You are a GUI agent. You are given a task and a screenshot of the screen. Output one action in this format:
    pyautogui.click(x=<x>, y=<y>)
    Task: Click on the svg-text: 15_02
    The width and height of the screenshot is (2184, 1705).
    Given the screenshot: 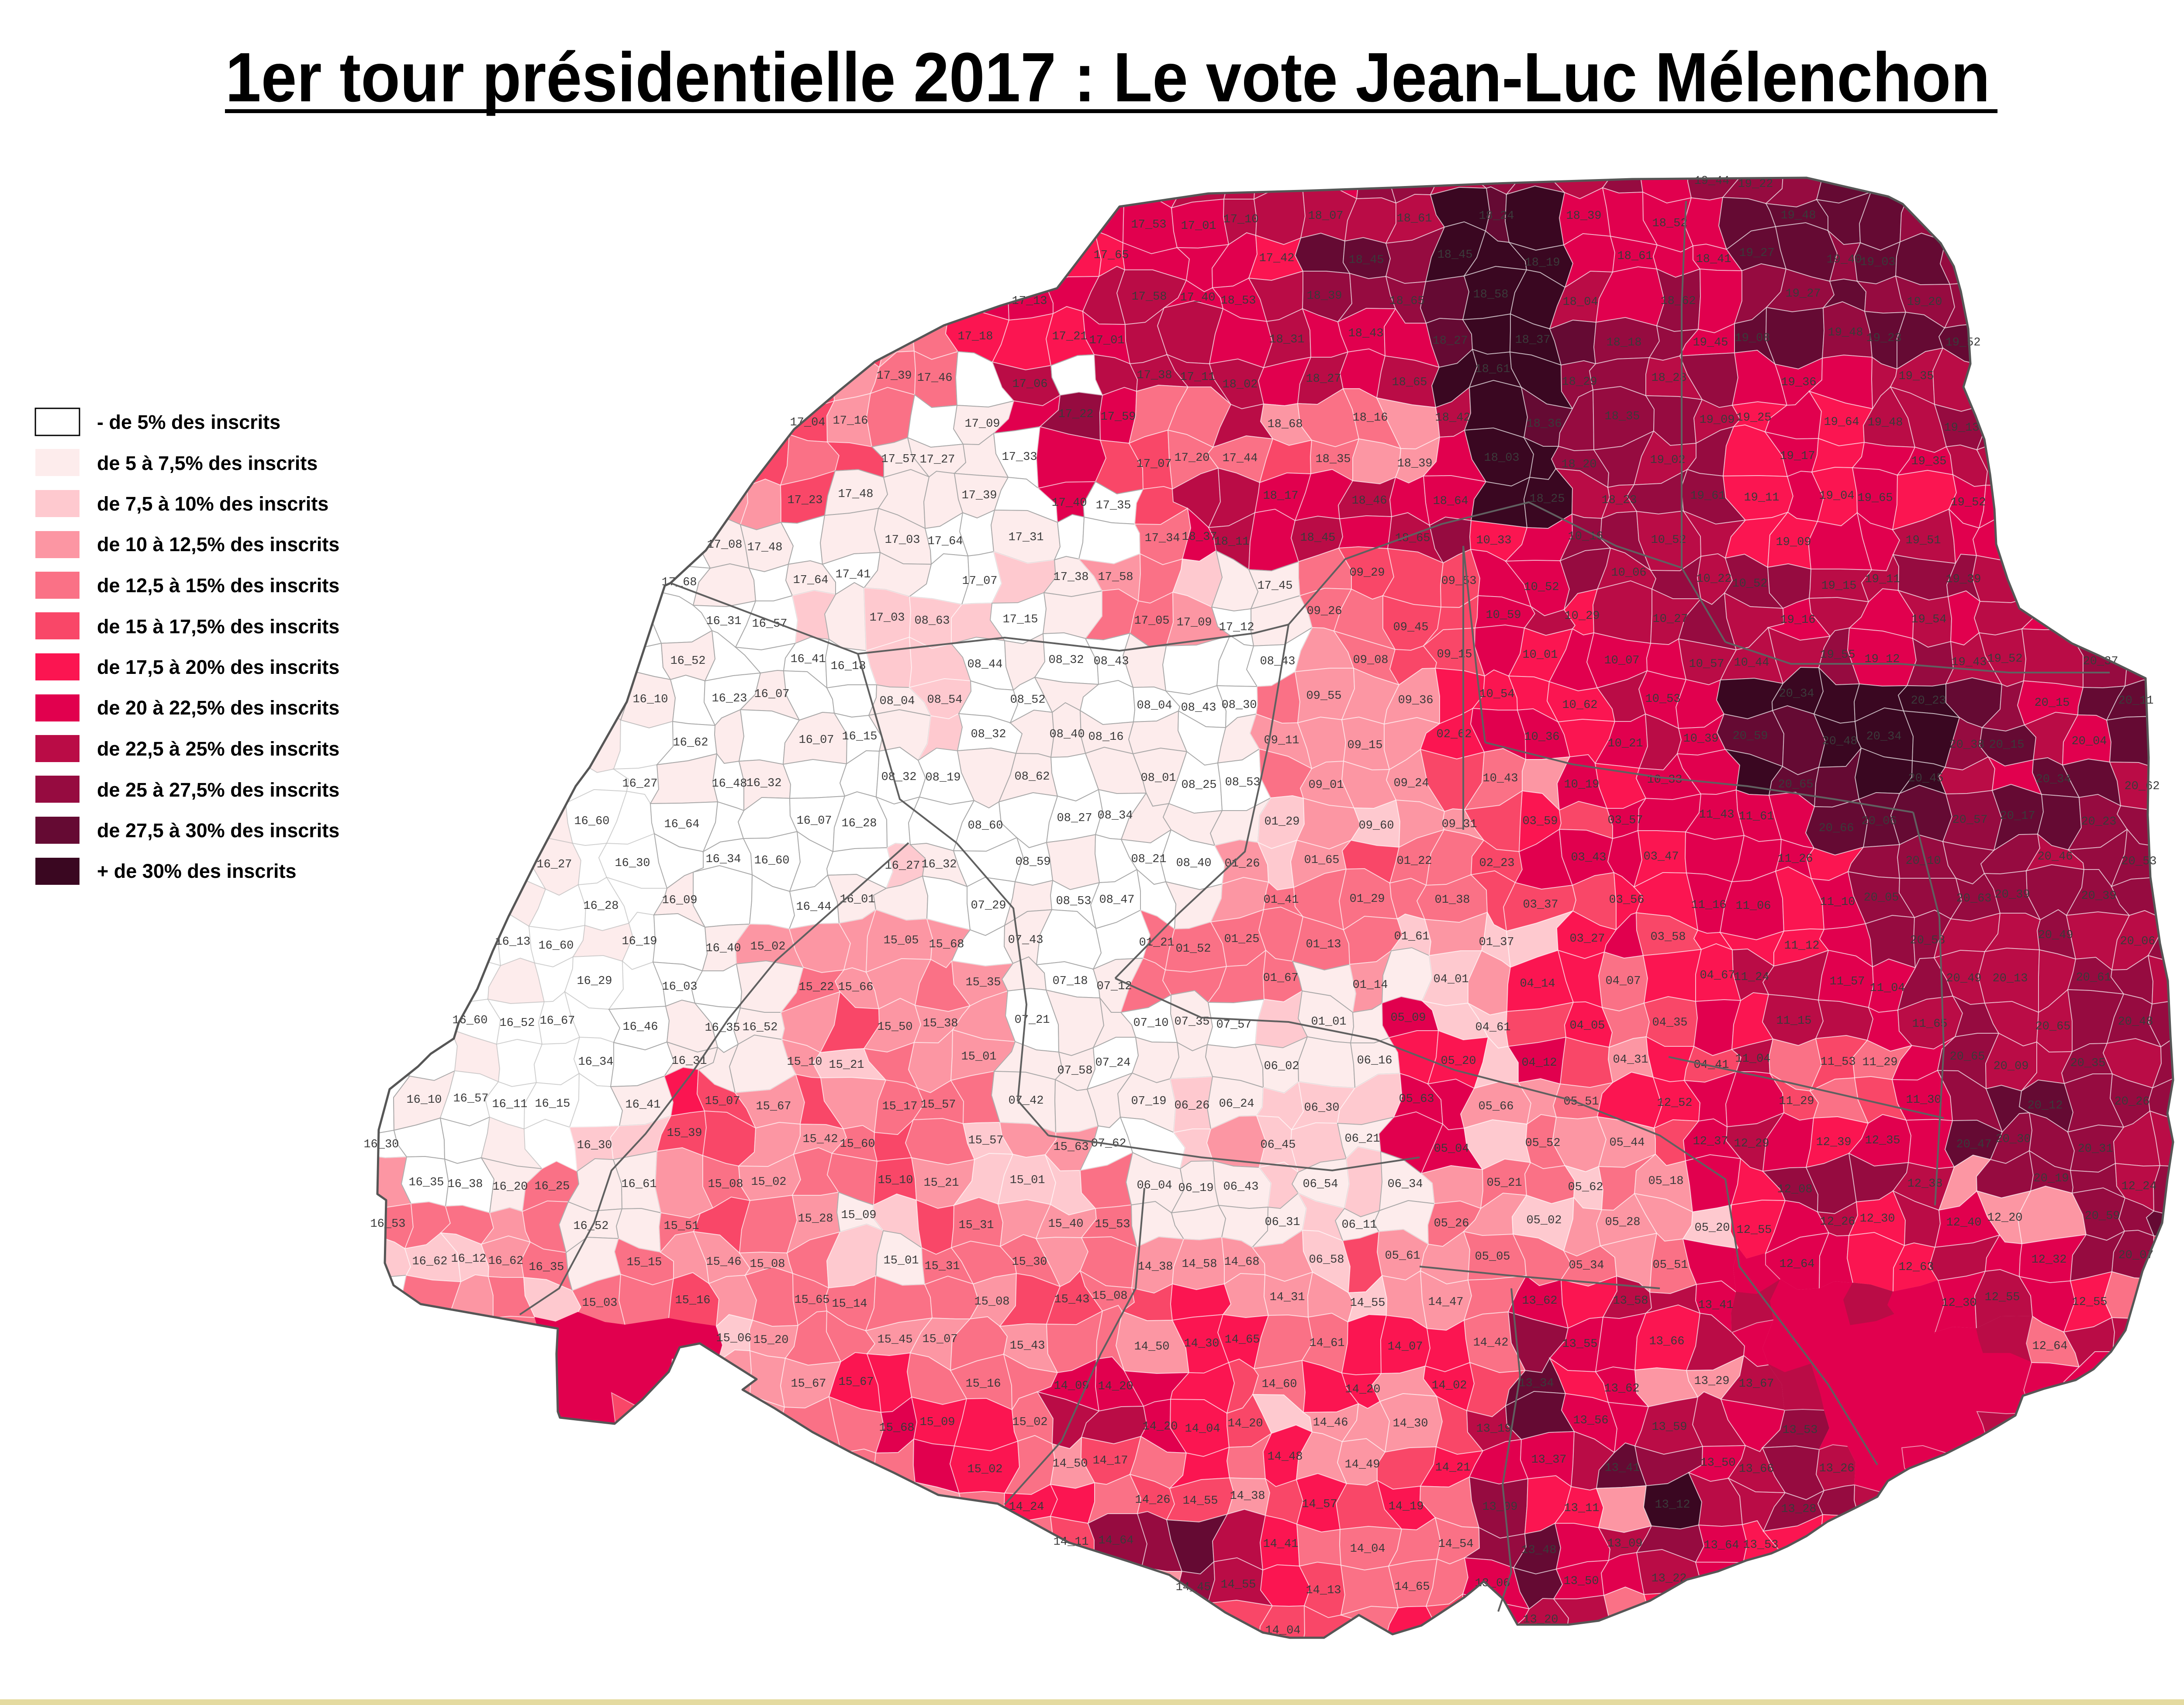 What is the action you would take?
    pyautogui.click(x=768, y=1182)
    